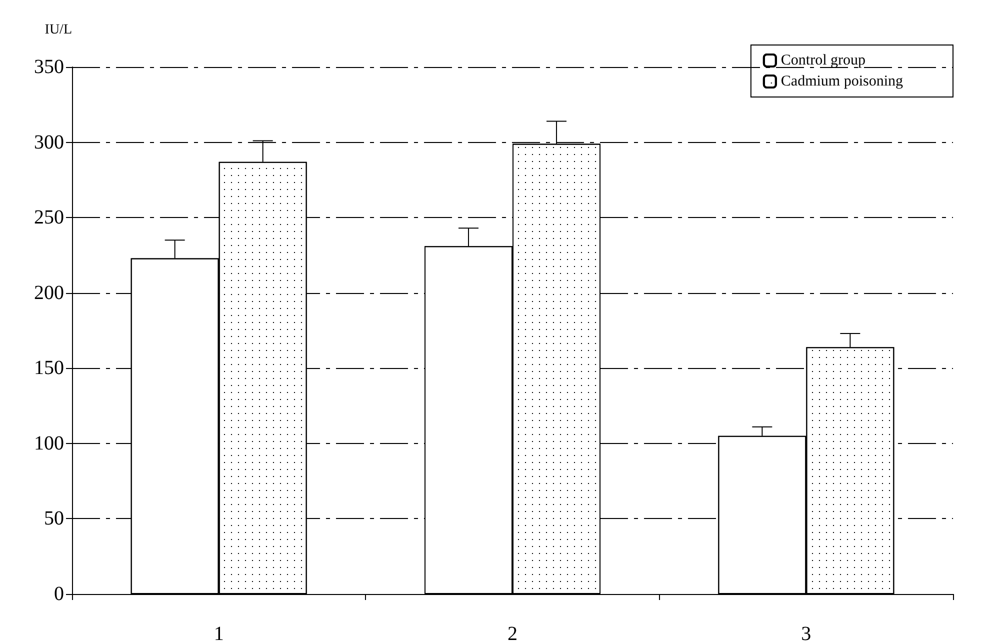 This screenshot has height=644, width=993. I want to click on x-tick-label: 2, so click(513, 633).